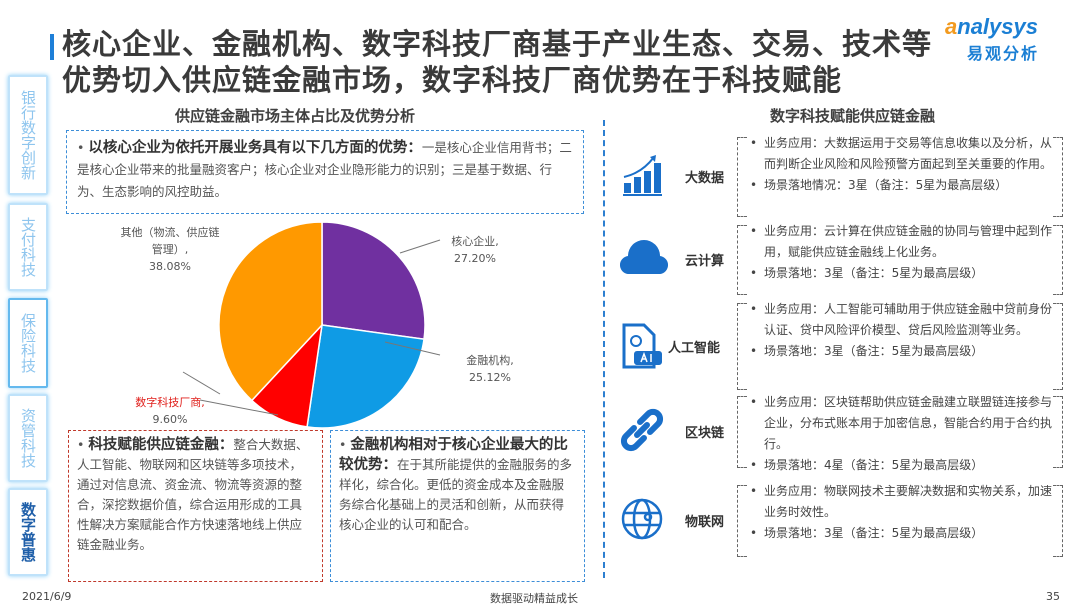 The height and width of the screenshot is (608, 1080). What do you see at coordinates (904, 242) in the screenshot?
I see `row-bullet: 业务应用：云计算在供应链金融的协同与管理中起到作用，赋能供应链金融线上化业务。` at bounding box center [904, 242].